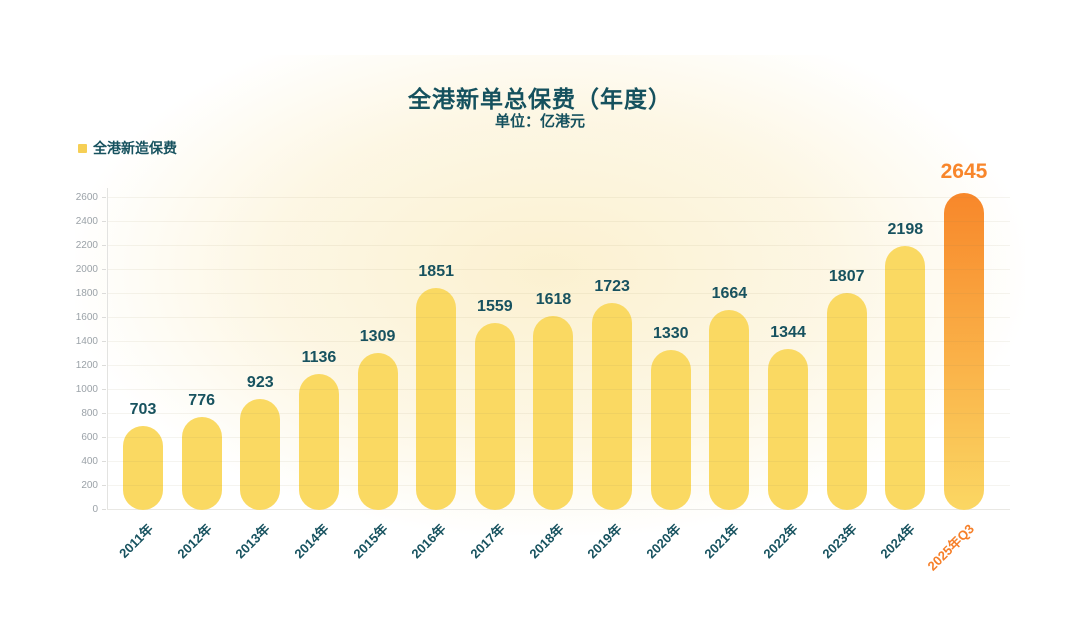 The width and height of the screenshot is (1080, 617). I want to click on y-tick-label: 2000, so click(86, 269).